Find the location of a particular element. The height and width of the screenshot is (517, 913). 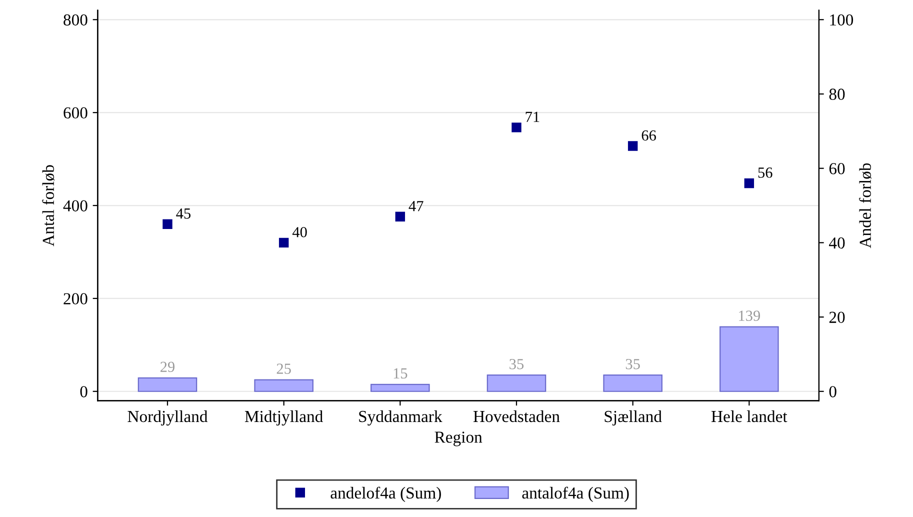

data-label: 47 is located at coordinates (416, 206).